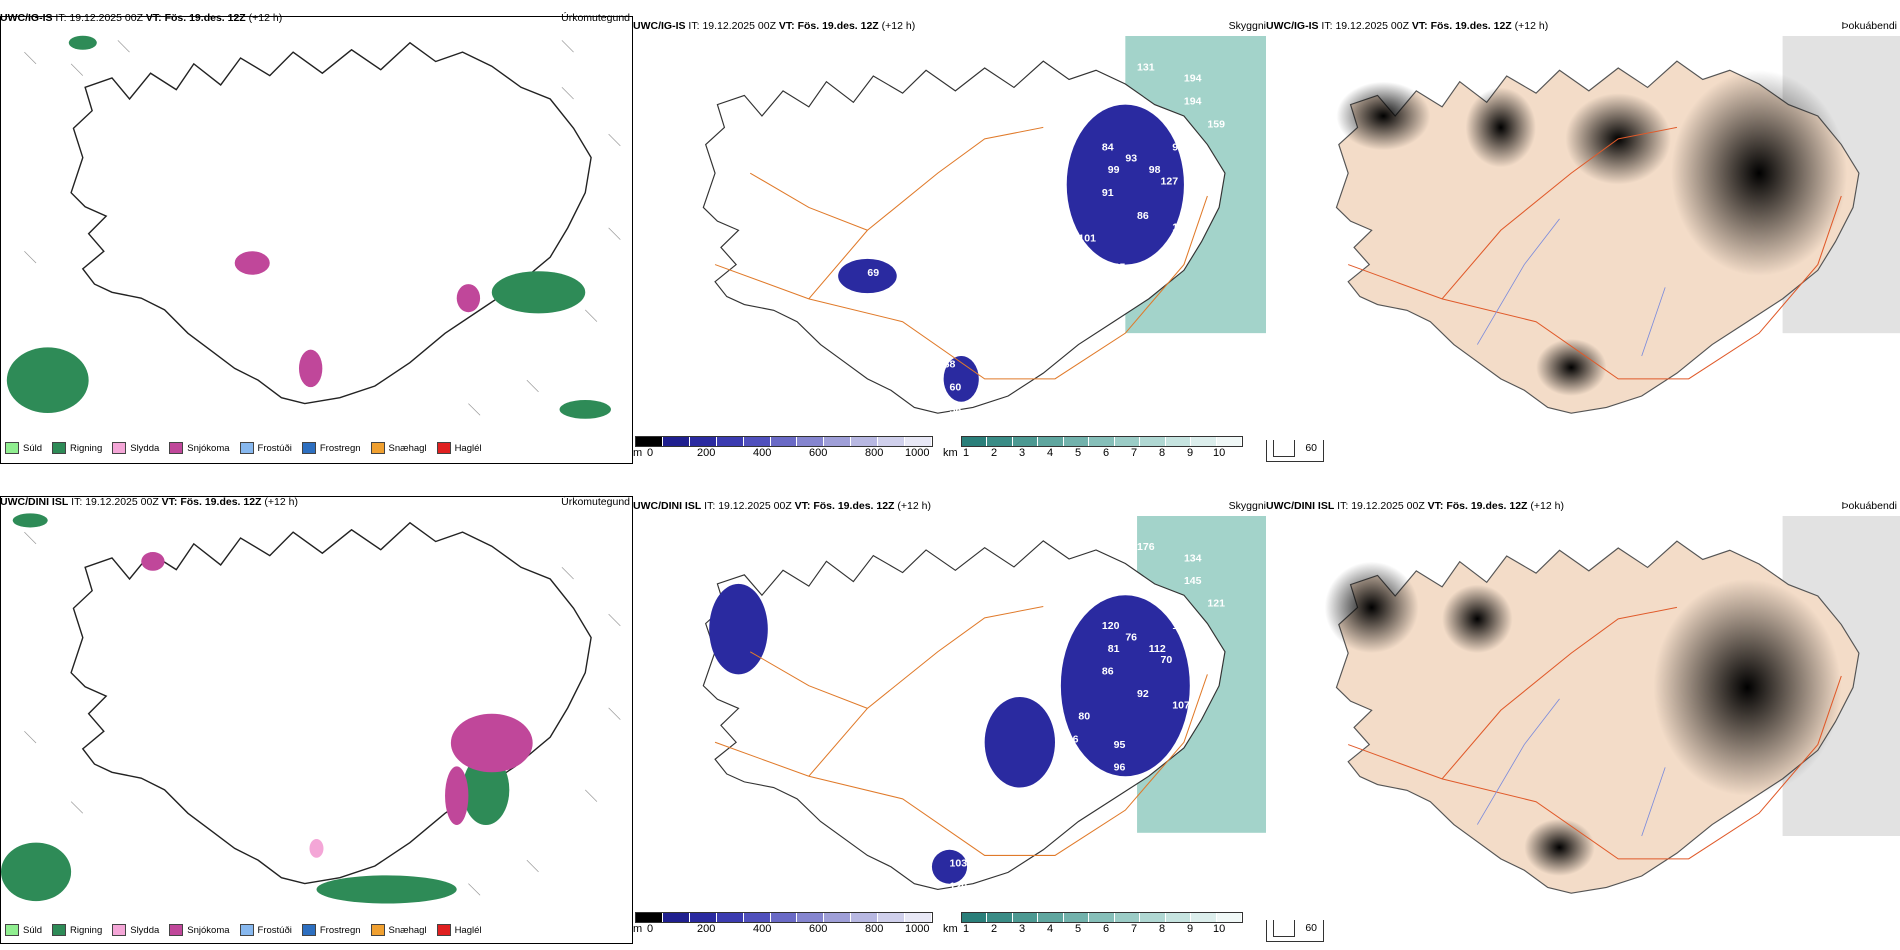 The width and height of the screenshot is (1900, 950). I want to click on cloud-value-label: 107, so click(1181, 705).